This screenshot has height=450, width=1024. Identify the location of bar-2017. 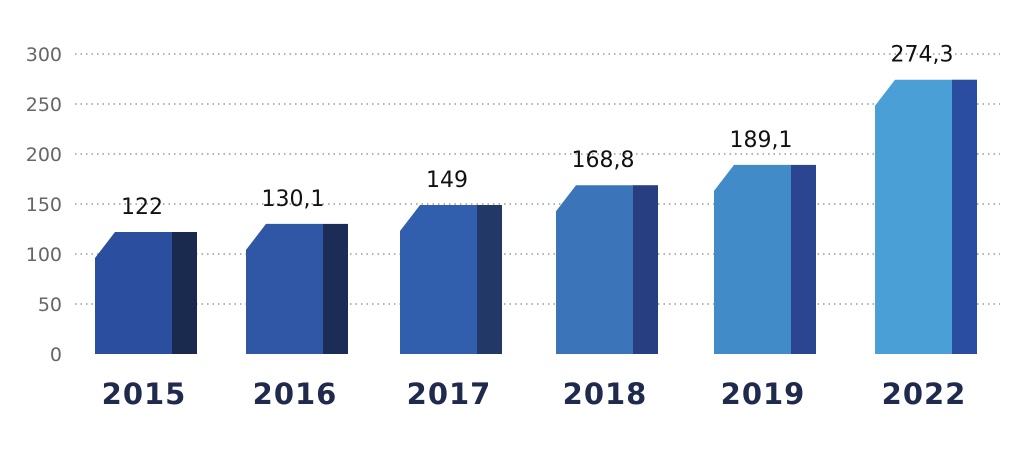
(451, 279).